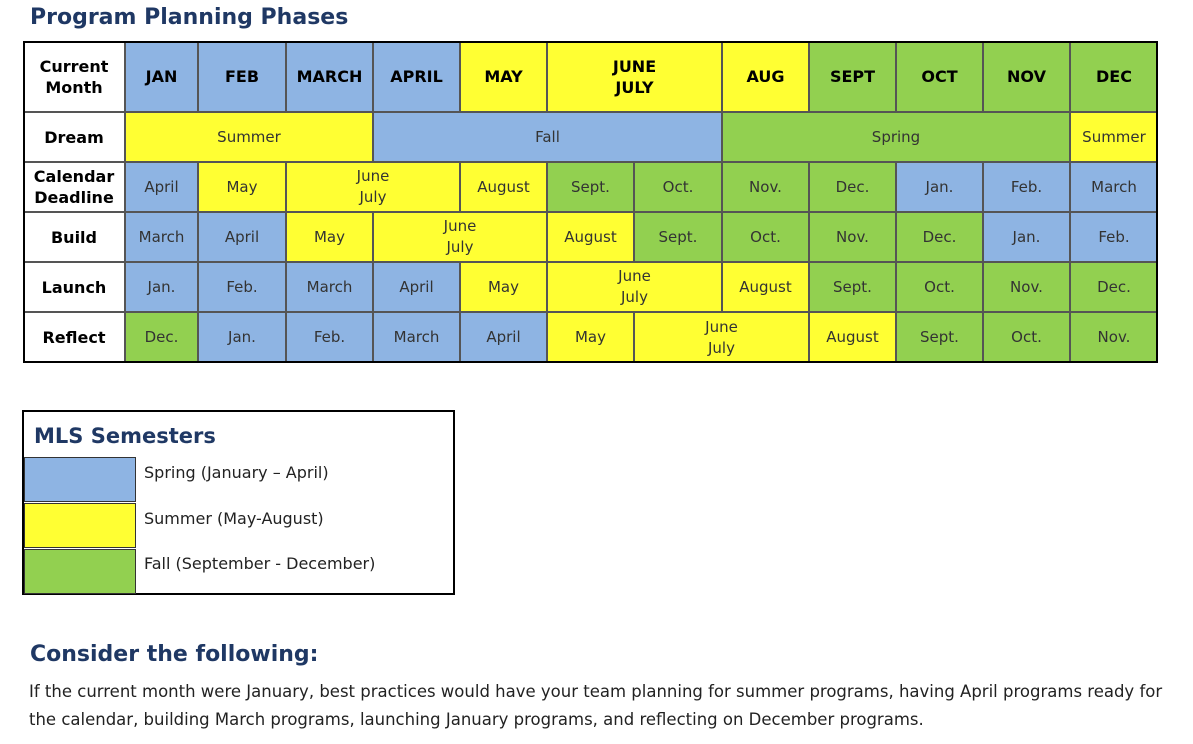 This screenshot has height=744, width=1193. Describe the element at coordinates (74, 187) in the screenshot. I see `phase-label: Calendar Deadline` at that location.